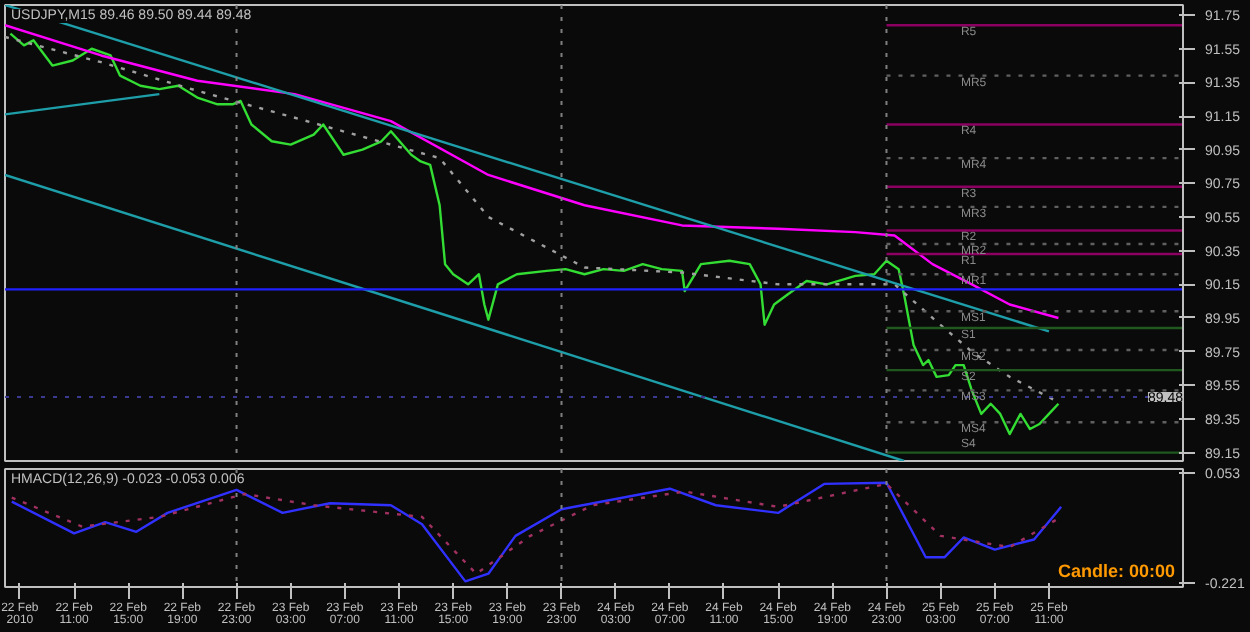 Image resolution: width=1250 pixels, height=632 pixels. I want to click on annotation: Candle: 00:00, so click(1116, 571).